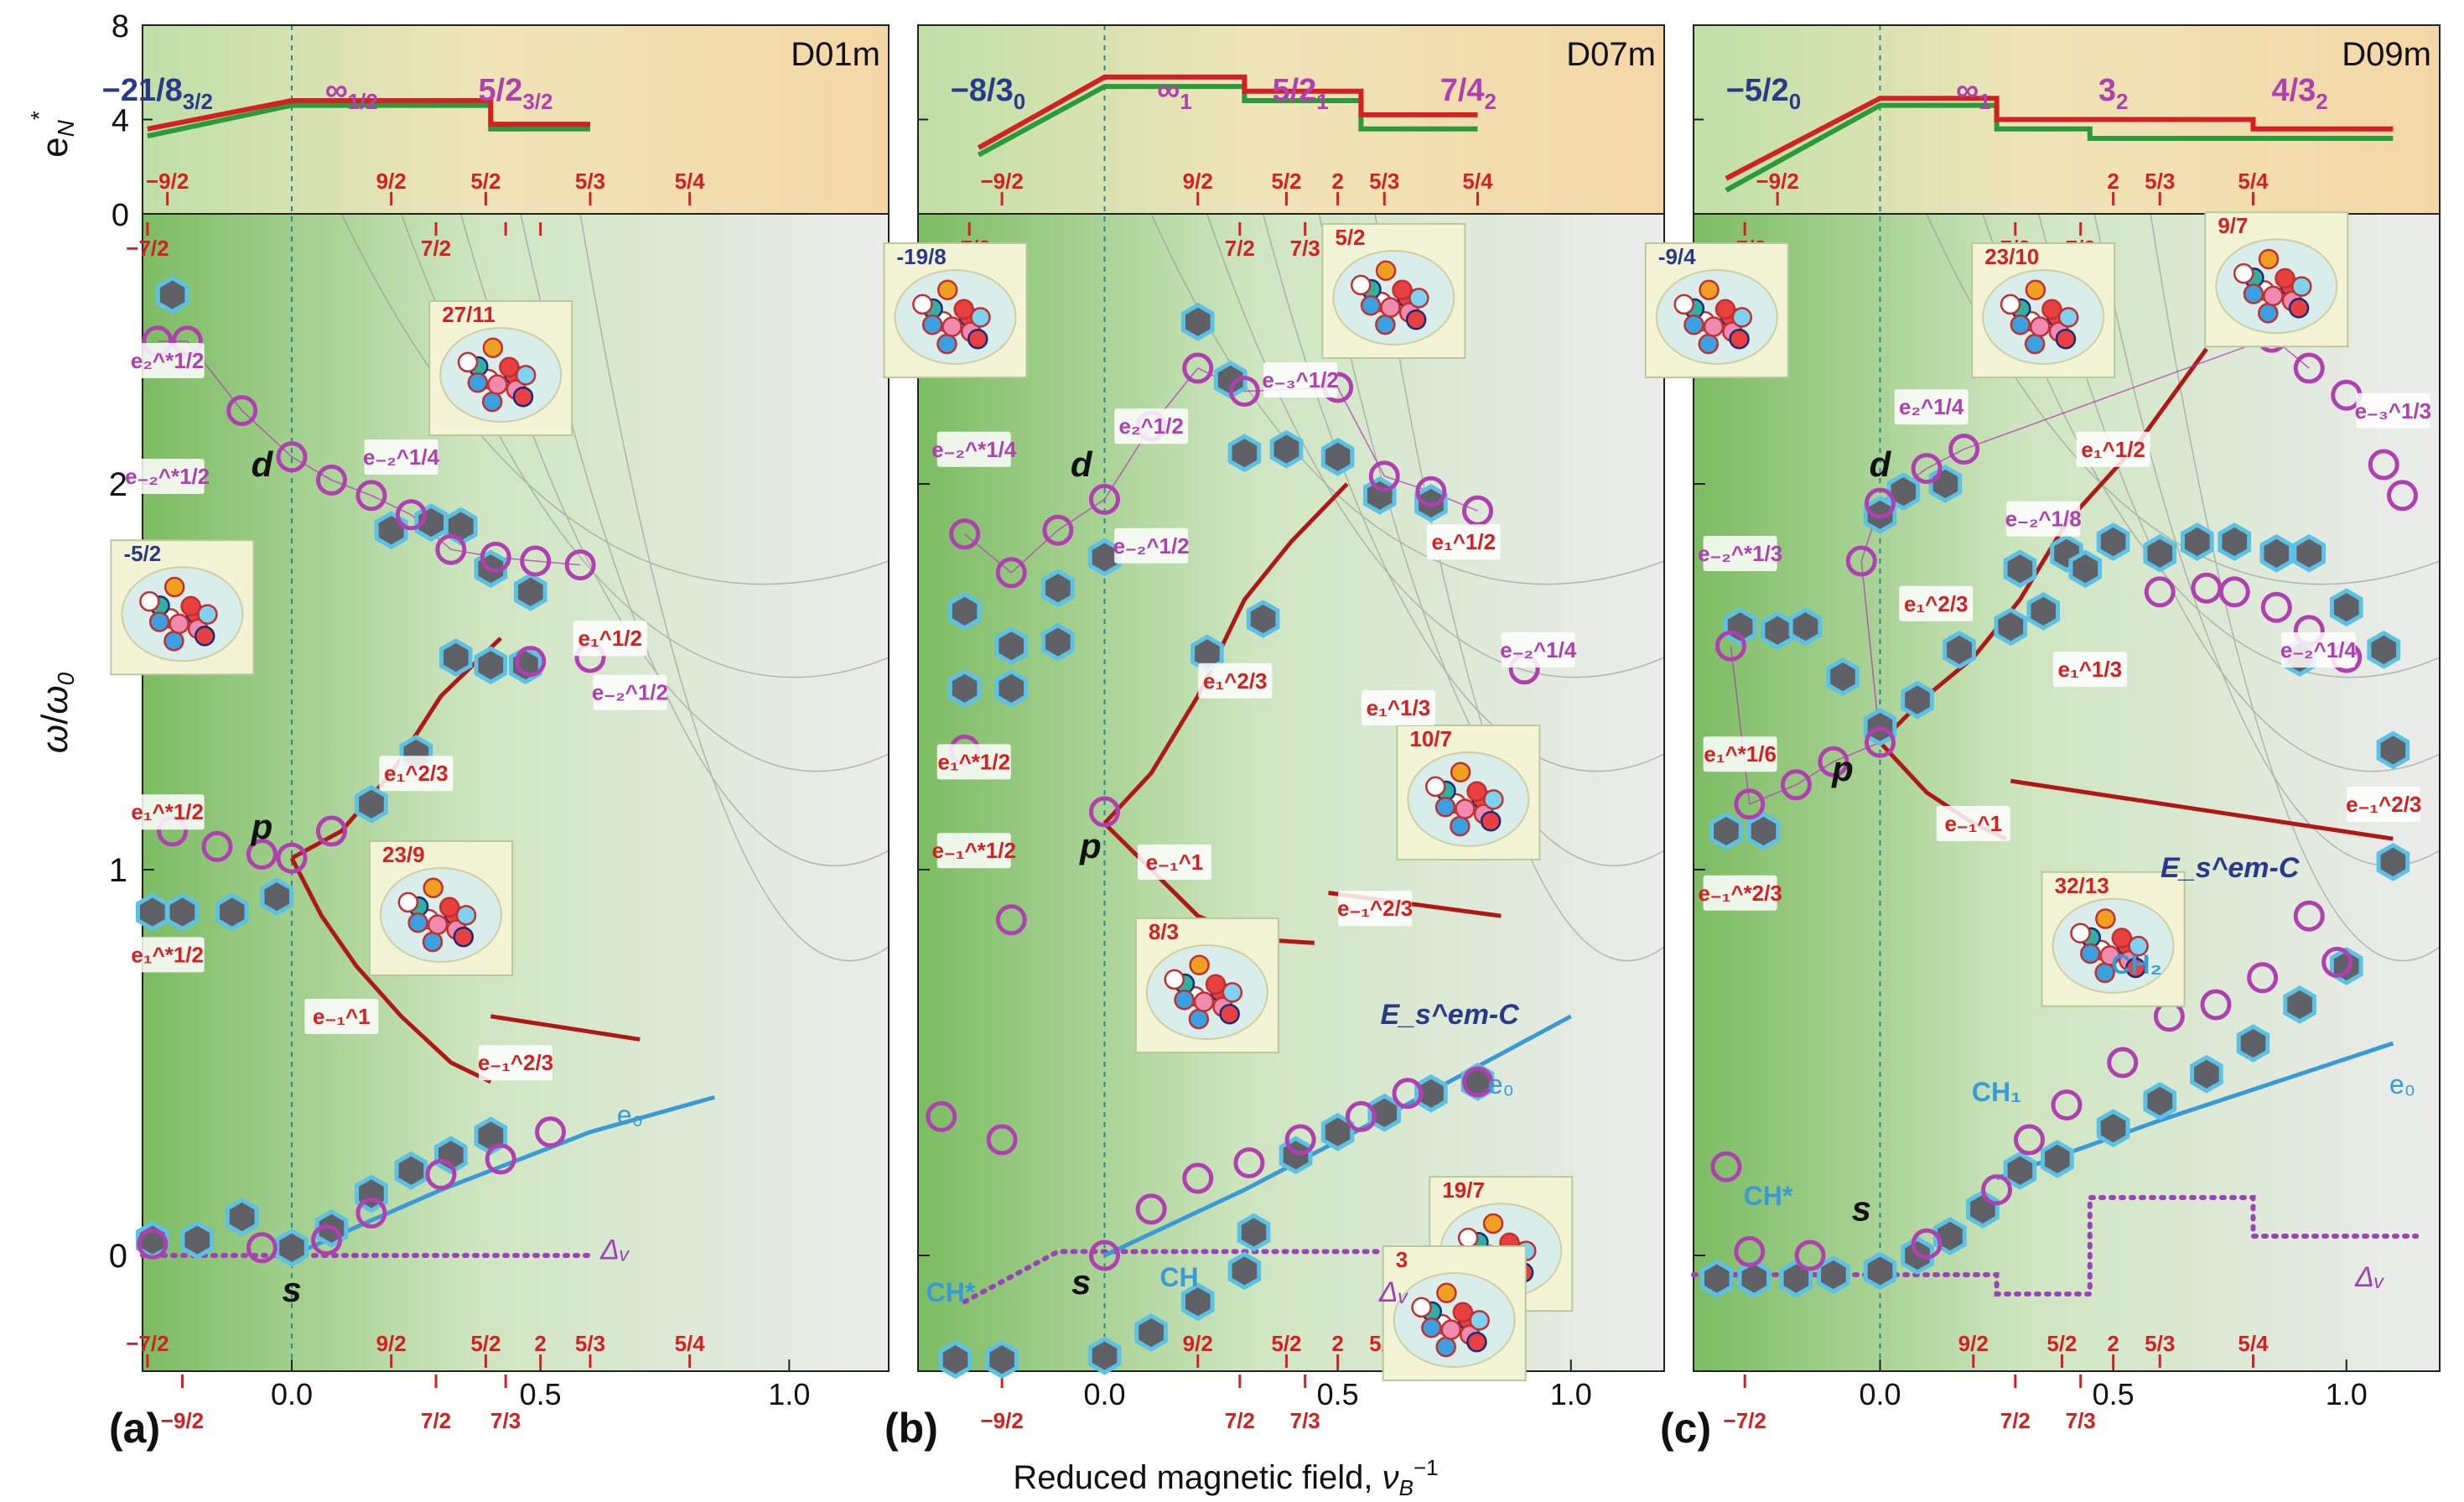 The width and height of the screenshot is (2464, 1502). I want to click on inset-label: 19/7, so click(1464, 1190).